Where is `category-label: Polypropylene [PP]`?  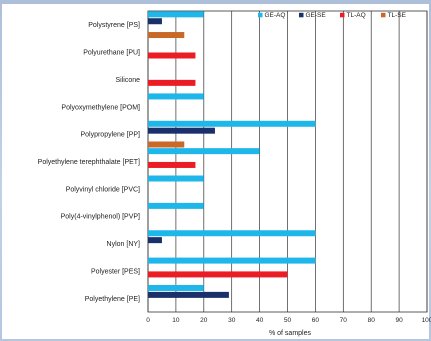 category-label: Polypropylene [PP] is located at coordinates (110, 135).